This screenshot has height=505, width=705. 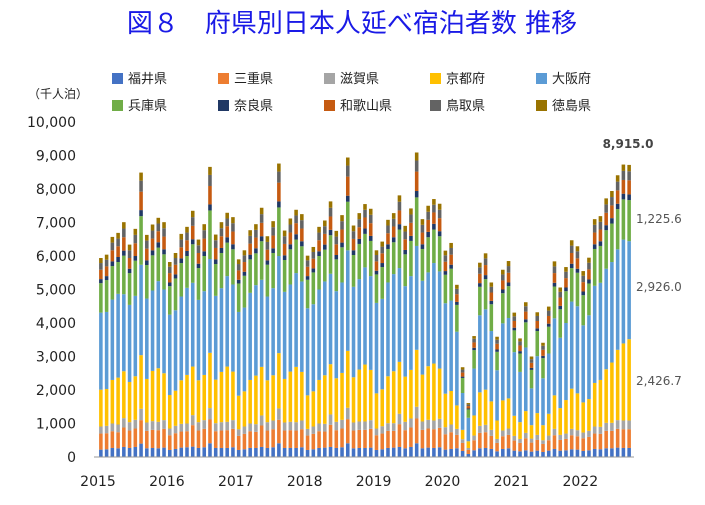 What do you see at coordinates (56, 425) in the screenshot?
I see `y-tick-label: 1,000` at bounding box center [56, 425].